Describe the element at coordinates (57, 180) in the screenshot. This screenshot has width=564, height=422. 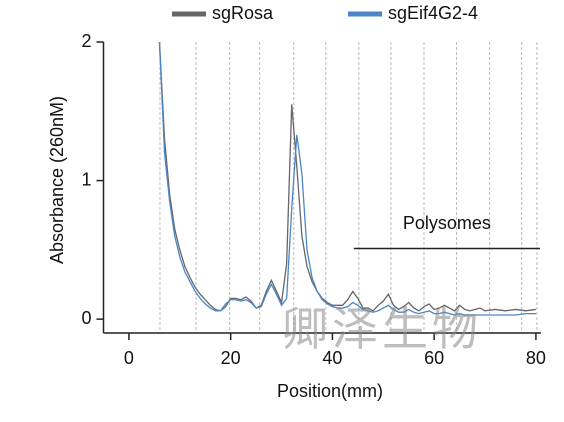
I see `y-axis-title: Absorbance (260nM)` at that location.